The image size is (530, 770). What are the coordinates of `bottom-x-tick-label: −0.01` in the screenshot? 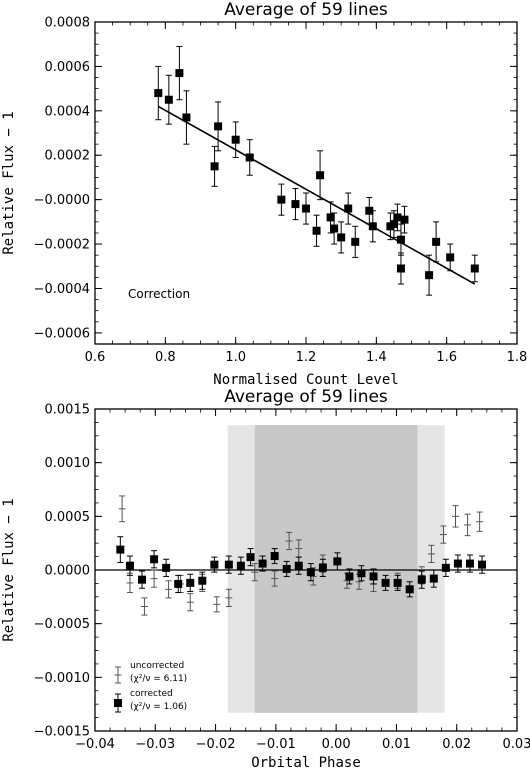 It's located at (276, 744).